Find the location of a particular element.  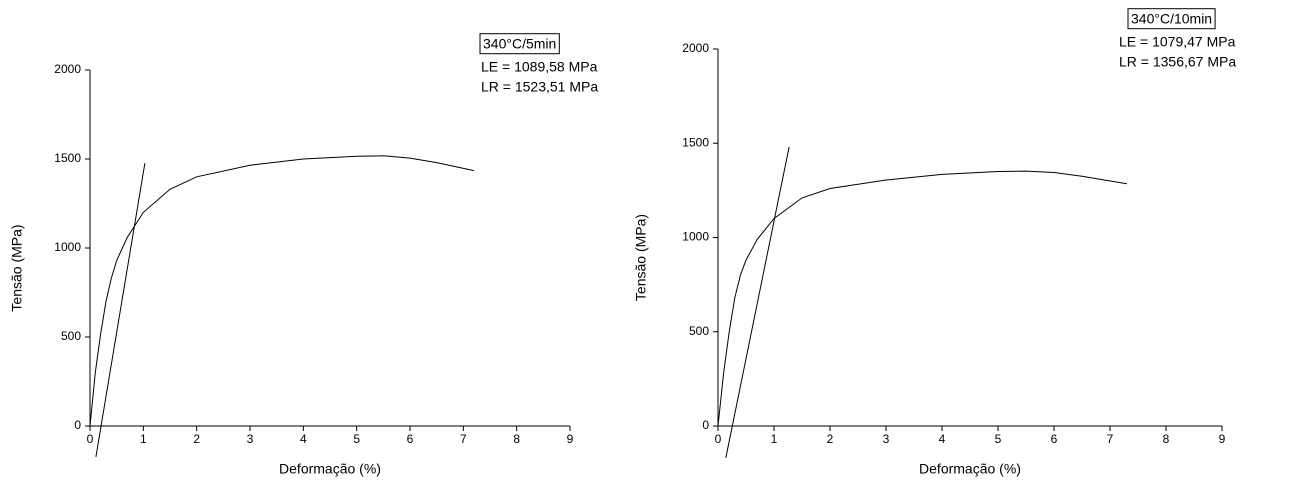

annotation: 340°C/5min is located at coordinates (519, 44).